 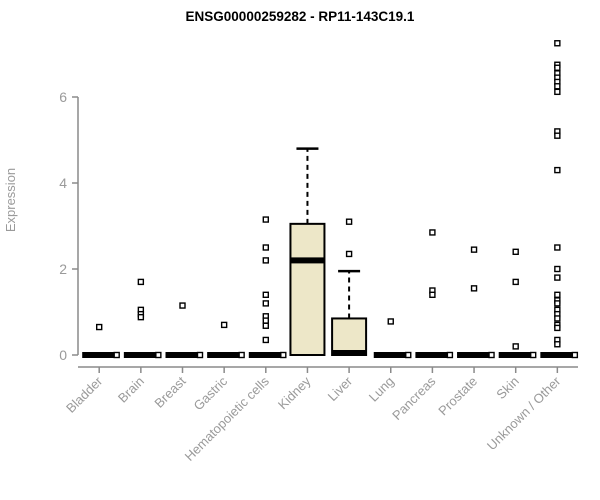 I want to click on box-breast, so click(x=184, y=330).